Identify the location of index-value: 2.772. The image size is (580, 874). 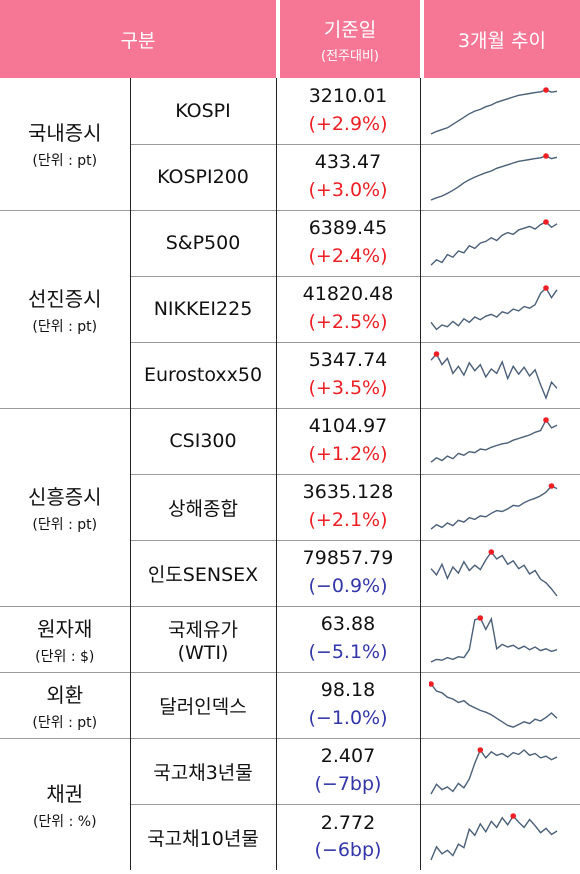
(348, 822).